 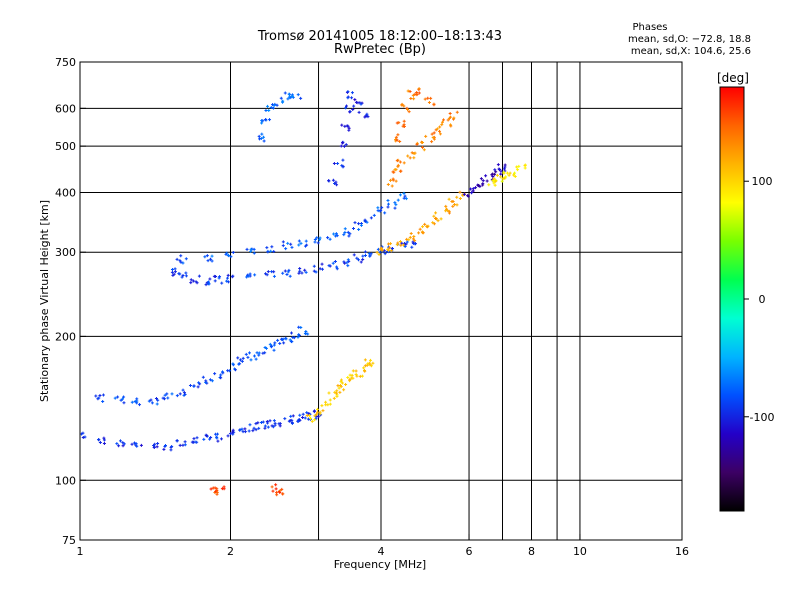 What do you see at coordinates (762, 299) in the screenshot?
I see `colorbar-tick-label: 0` at bounding box center [762, 299].